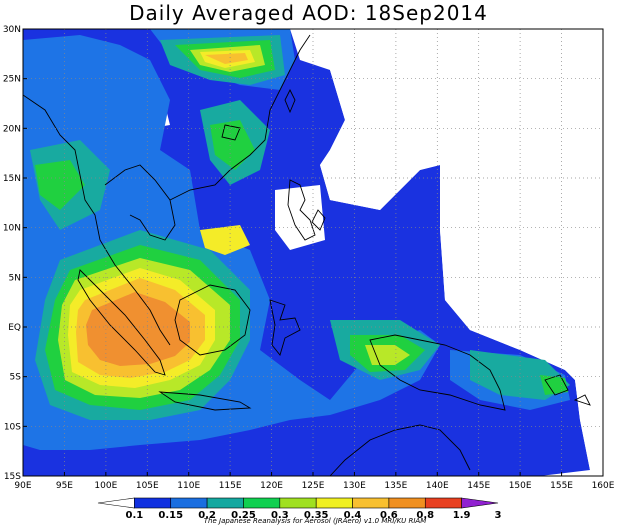 The width and height of the screenshot is (617, 527). What do you see at coordinates (498, 515) in the screenshot?
I see `colorbar-label: 3` at bounding box center [498, 515].